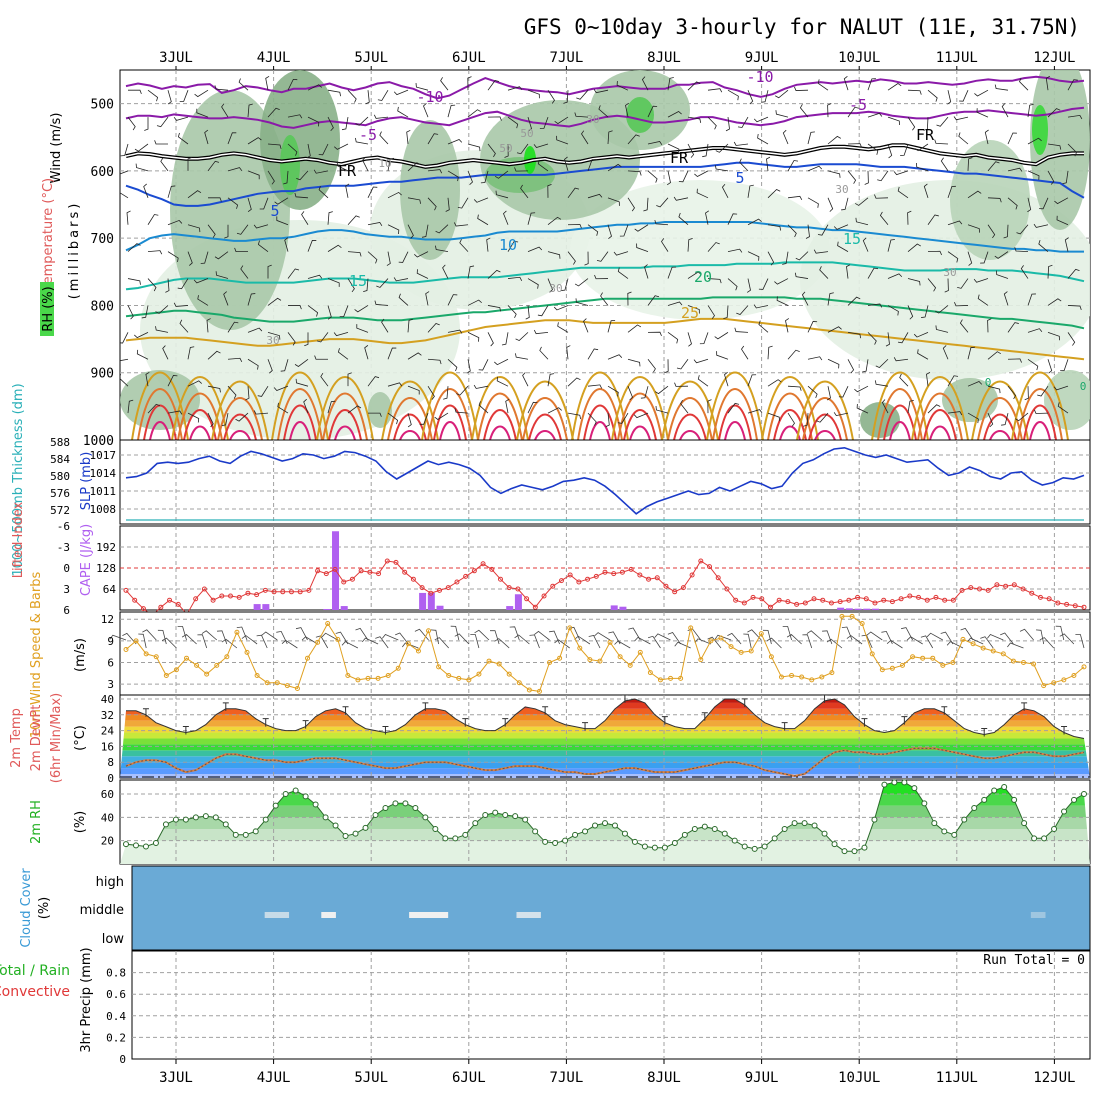  What do you see at coordinates (605, 653) in the screenshot?
I see `wind-panel-background` at bounding box center [605, 653].